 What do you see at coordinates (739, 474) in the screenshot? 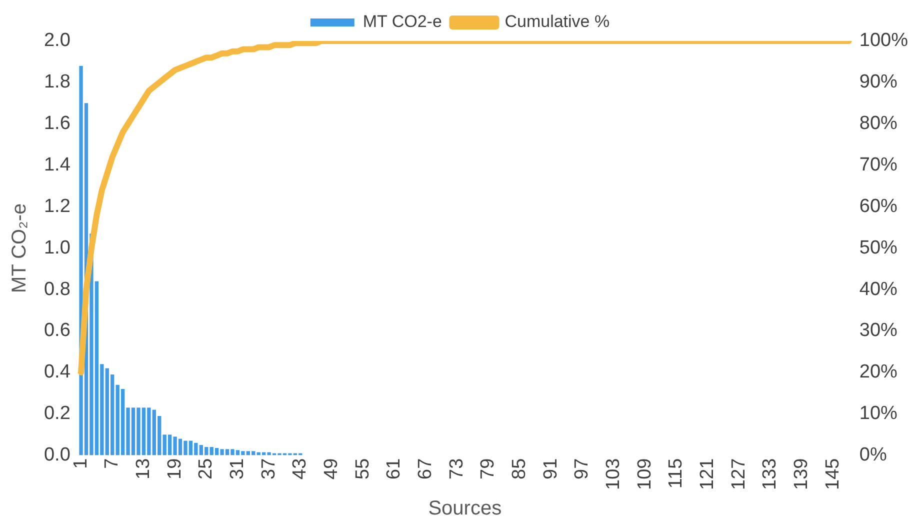
I see `x-tick-label: 127` at bounding box center [739, 474].